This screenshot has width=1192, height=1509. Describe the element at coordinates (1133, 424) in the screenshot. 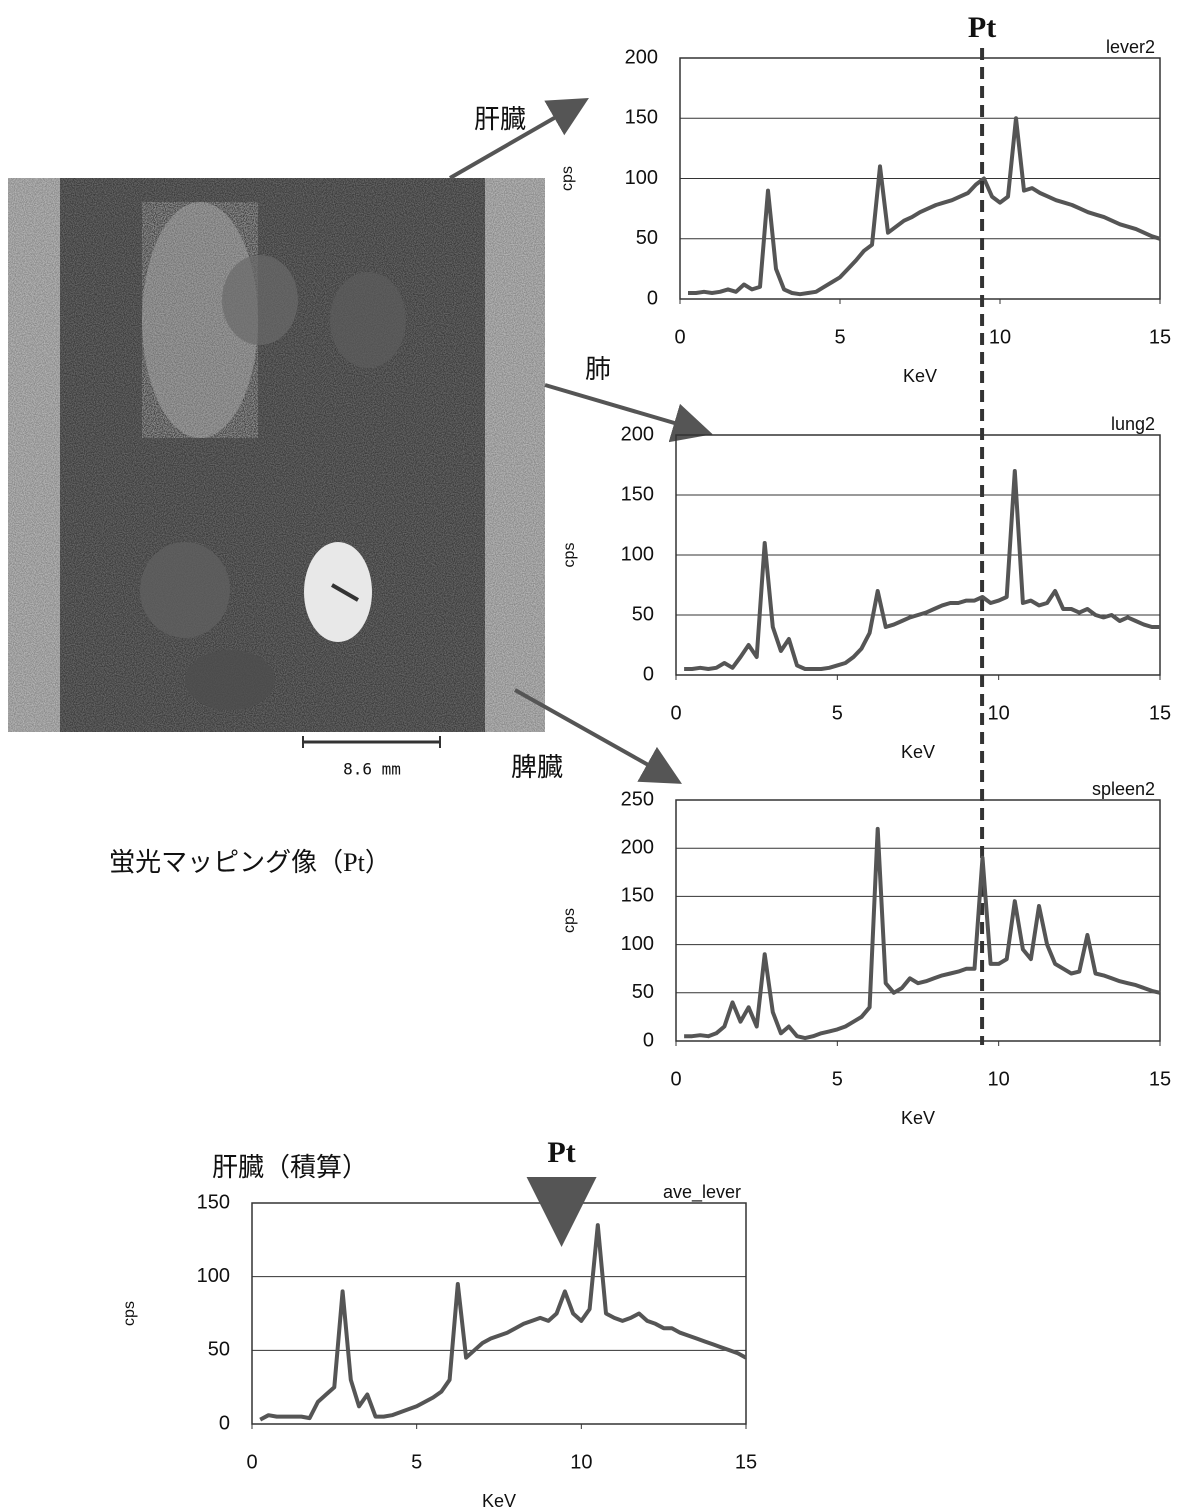

I see `series-name: lung2` at that location.